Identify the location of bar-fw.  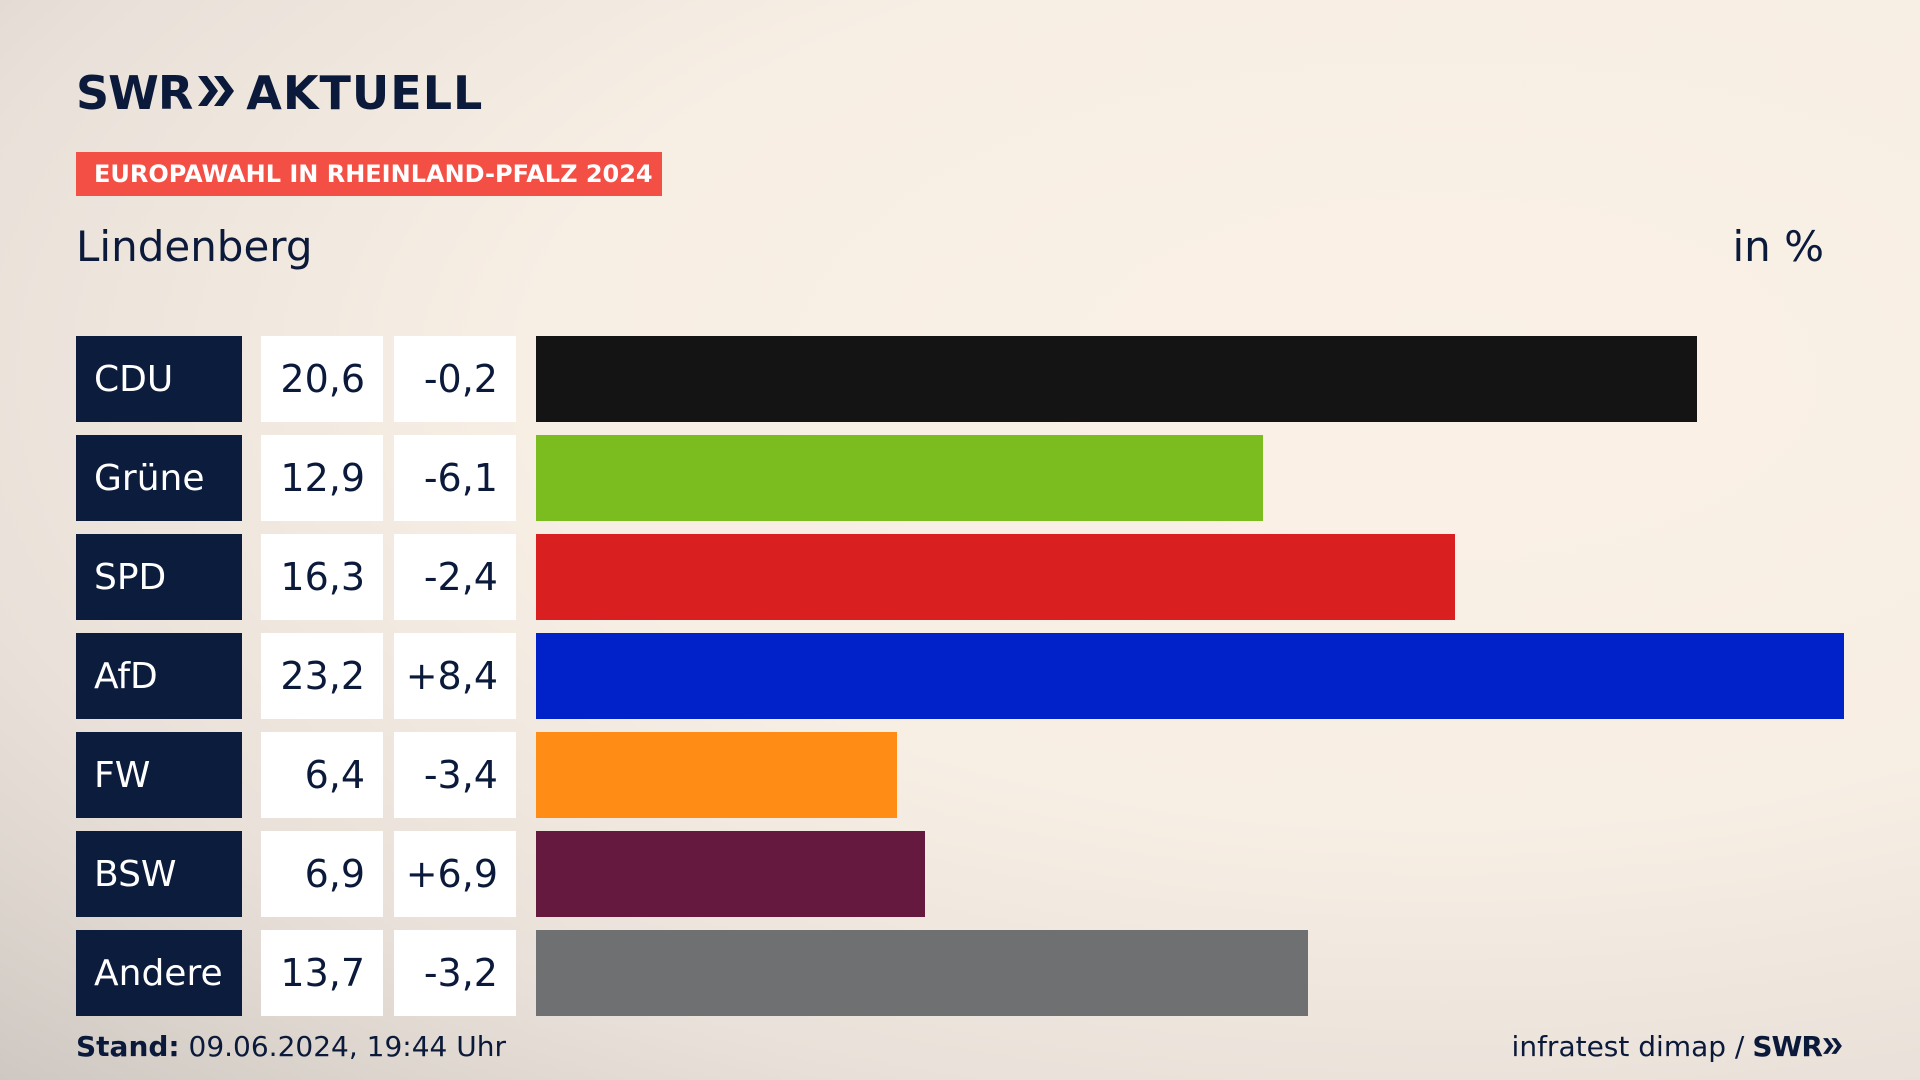
(716, 775).